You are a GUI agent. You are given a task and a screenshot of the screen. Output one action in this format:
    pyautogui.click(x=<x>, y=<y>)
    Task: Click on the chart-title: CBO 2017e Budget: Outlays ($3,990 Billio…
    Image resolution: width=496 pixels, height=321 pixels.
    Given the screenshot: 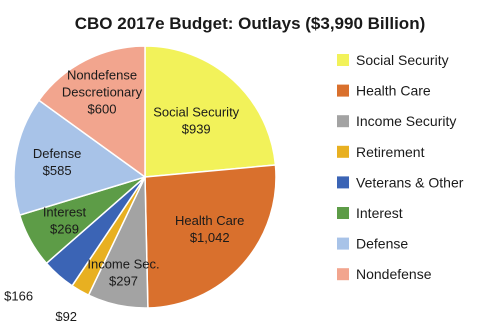 What is the action you would take?
    pyautogui.click(x=250, y=23)
    